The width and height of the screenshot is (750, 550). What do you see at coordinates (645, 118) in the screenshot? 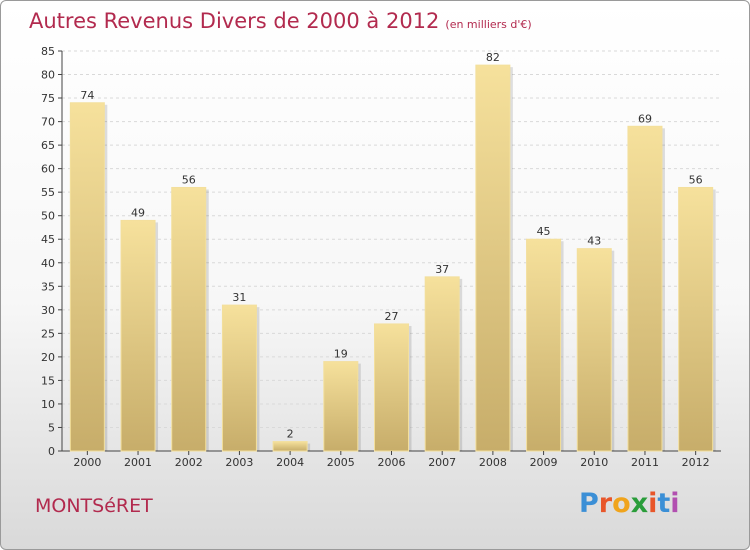
I see `data-label: 69` at bounding box center [645, 118].